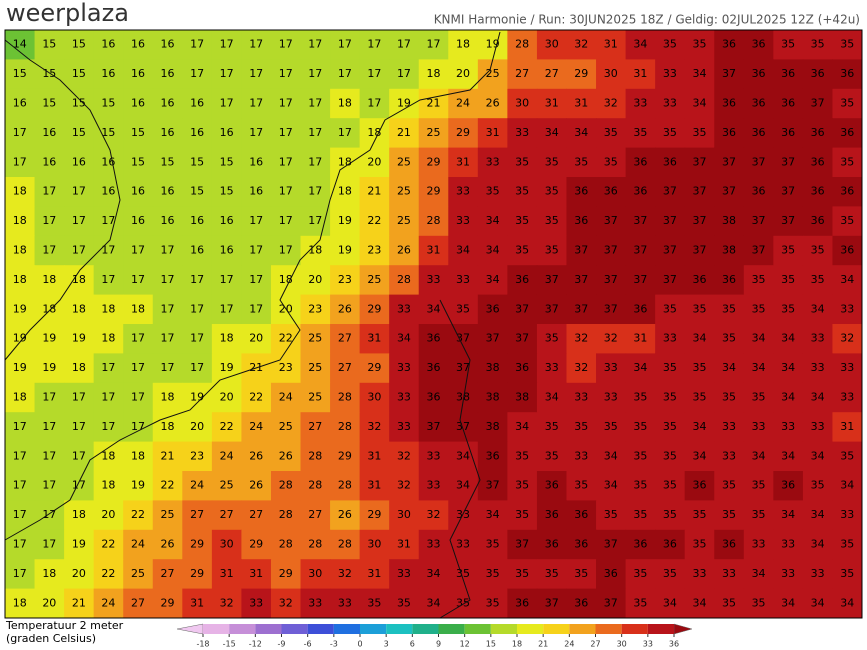 The height and width of the screenshot is (650, 867). What do you see at coordinates (556, 629) in the screenshot?
I see `colorbar-segment` at bounding box center [556, 629].